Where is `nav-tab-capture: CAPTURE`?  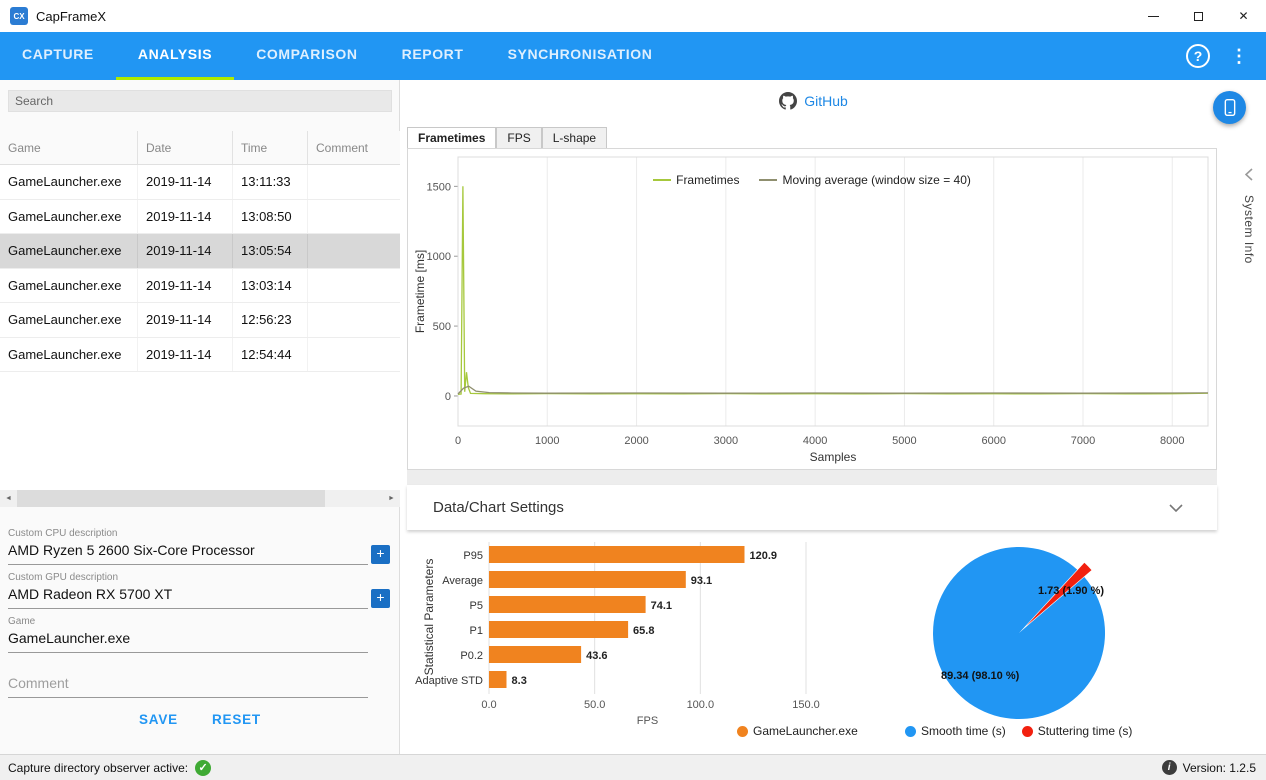 nav-tab-capture: CAPTURE is located at coordinates (58, 54).